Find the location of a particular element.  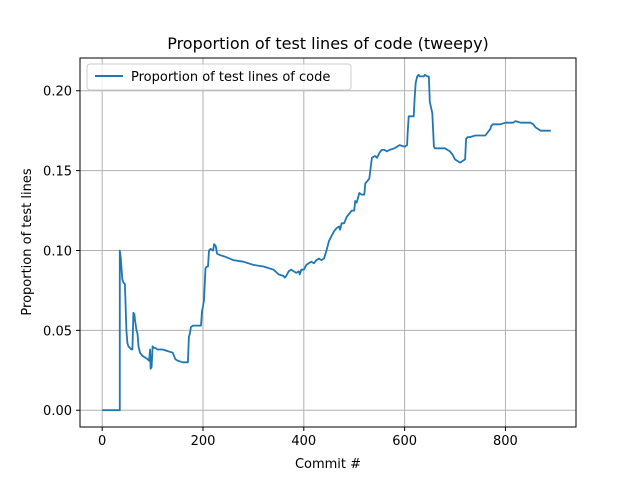

x-tick-label: 600 is located at coordinates (404, 441).